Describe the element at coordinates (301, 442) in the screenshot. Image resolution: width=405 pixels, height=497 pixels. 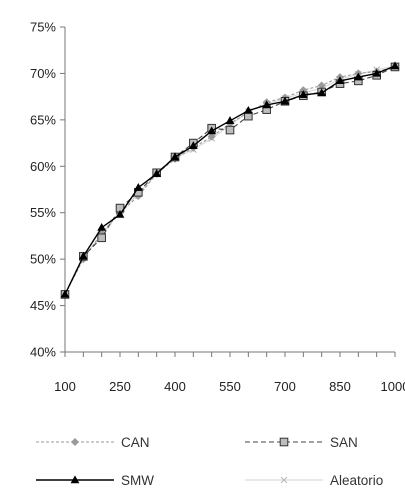
I see `legend-item-san: SAN` at that location.